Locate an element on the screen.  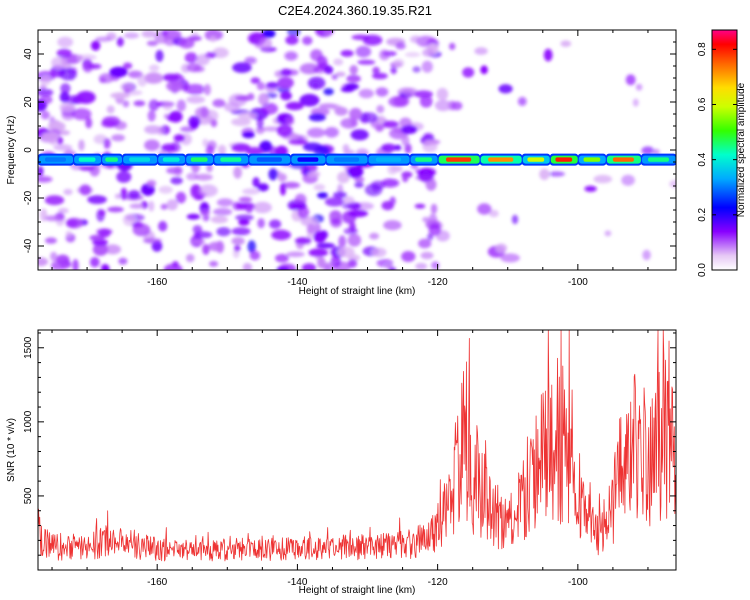
colorbar-gradient is located at coordinates (724, 150).